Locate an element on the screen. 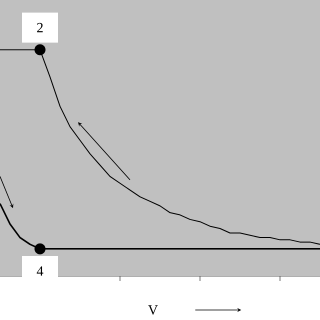  annotation: 4 is located at coordinates (40, 271).